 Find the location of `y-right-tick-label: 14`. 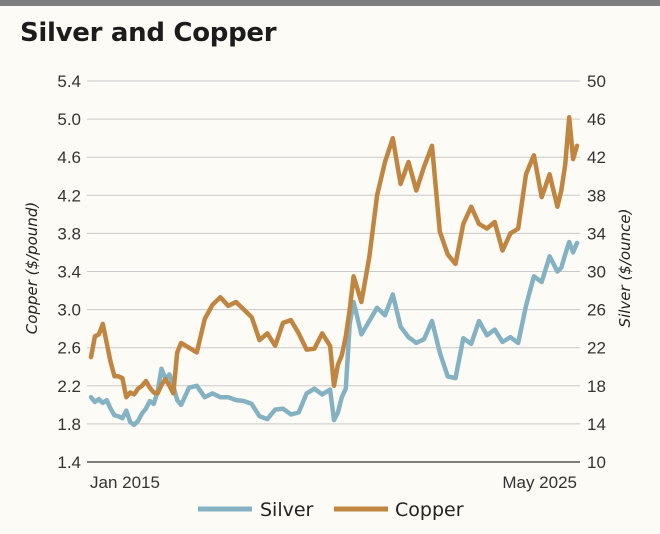

y-right-tick-label: 14 is located at coordinates (596, 424).